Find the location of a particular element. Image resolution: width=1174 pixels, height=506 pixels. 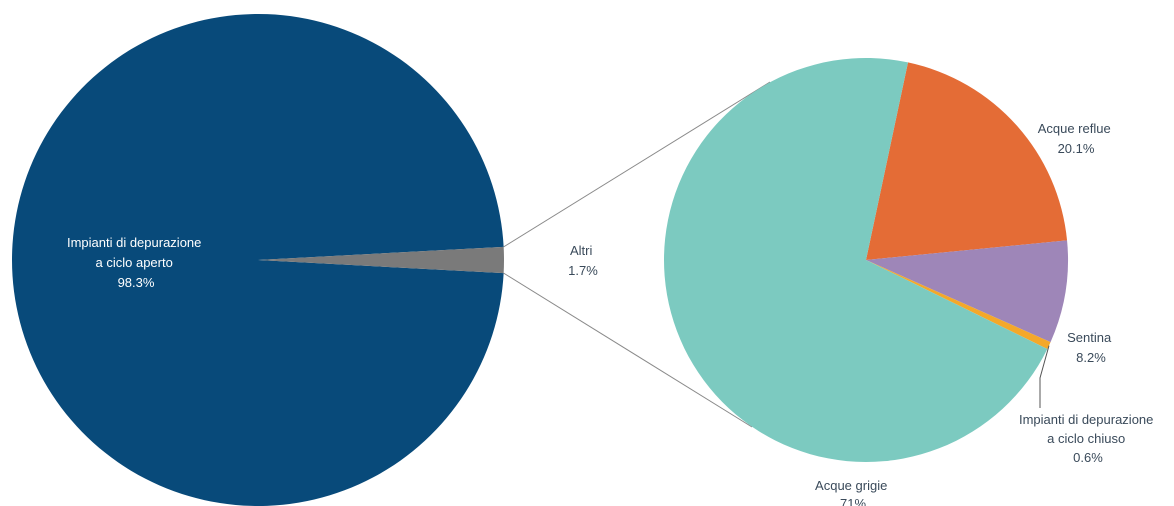

sub-slice-impianti-di-depurazione-a-ciclo-chiuso is located at coordinates (958, 305).